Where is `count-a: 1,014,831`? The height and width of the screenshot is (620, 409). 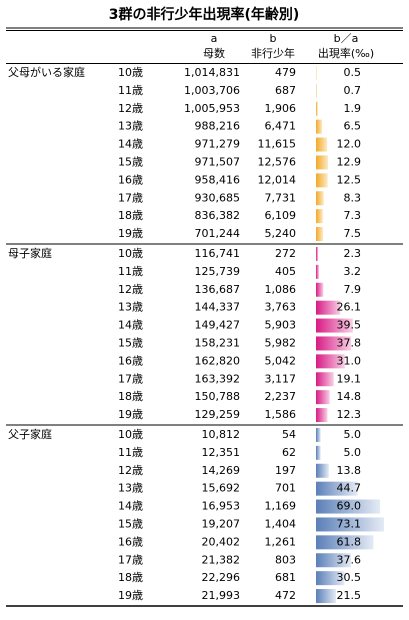 count-a: 1,014,831 is located at coordinates (212, 72).